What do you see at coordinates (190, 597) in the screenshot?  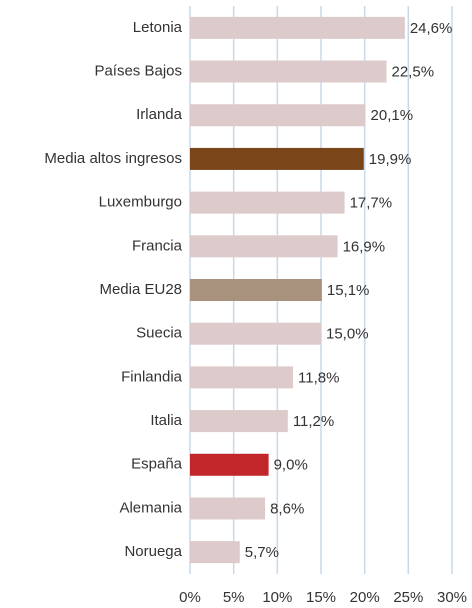 I see `x-tick-label: 0%` at bounding box center [190, 597].